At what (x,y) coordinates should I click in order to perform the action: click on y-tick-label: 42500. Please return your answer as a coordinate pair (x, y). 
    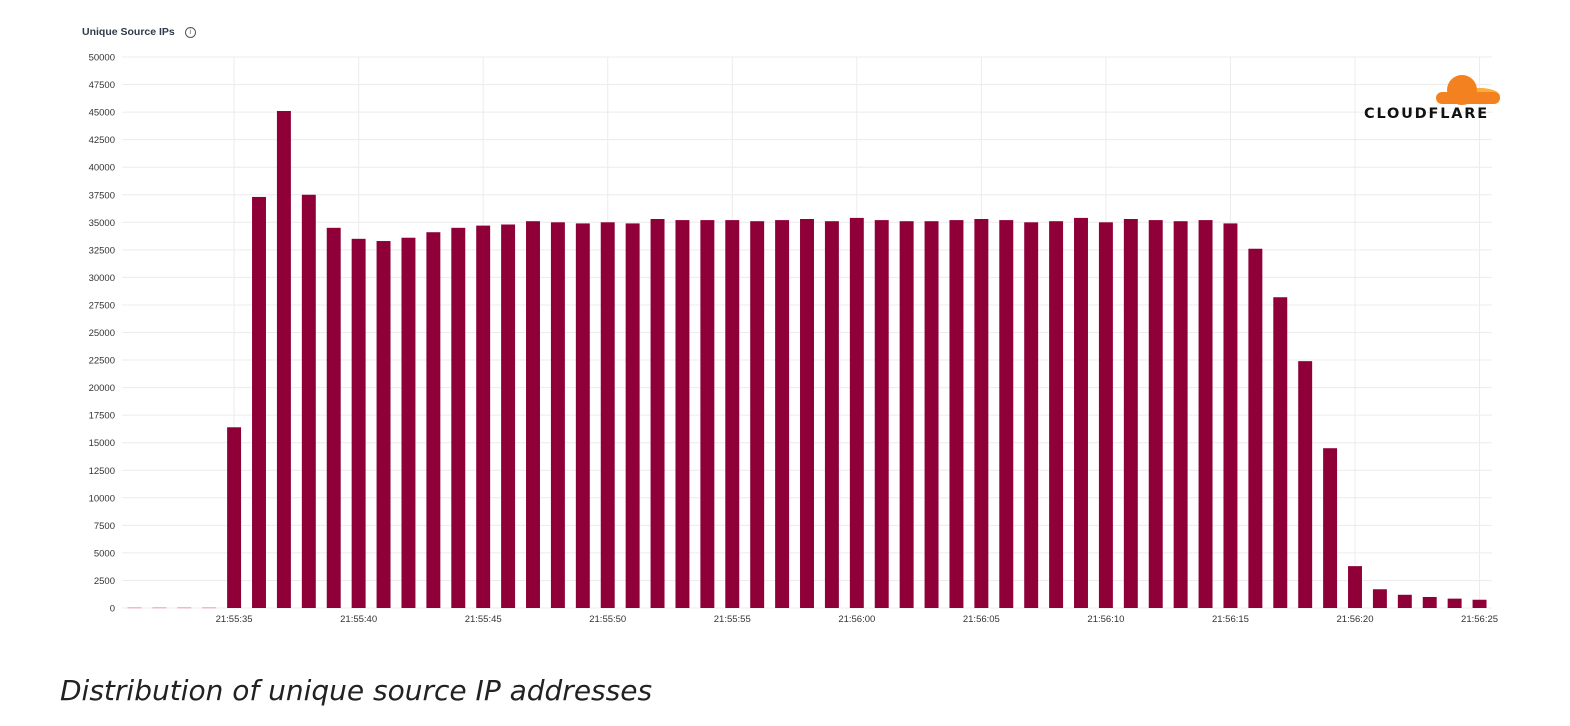
    Looking at the image, I should click on (102, 140).